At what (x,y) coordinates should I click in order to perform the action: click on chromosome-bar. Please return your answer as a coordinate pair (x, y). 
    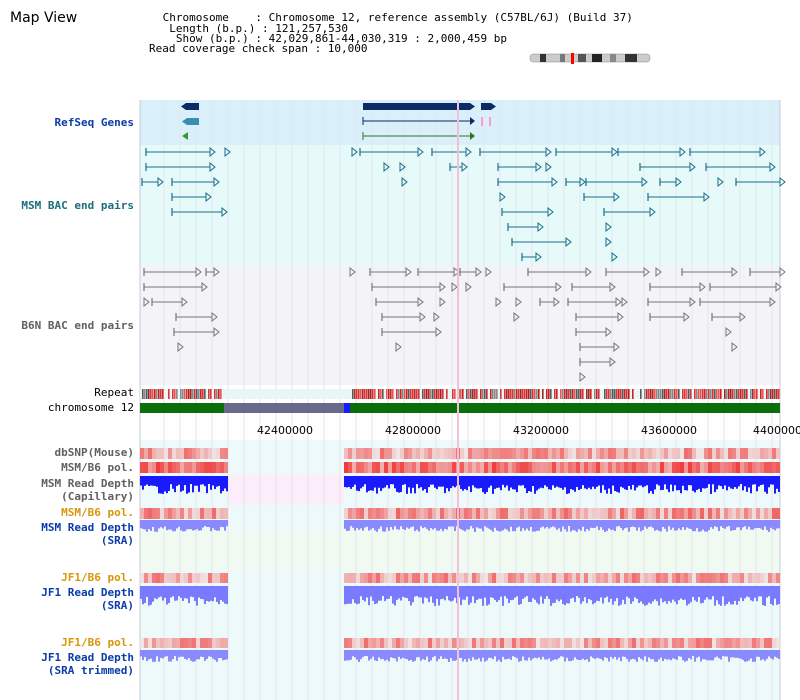
    Looking at the image, I should click on (460, 408).